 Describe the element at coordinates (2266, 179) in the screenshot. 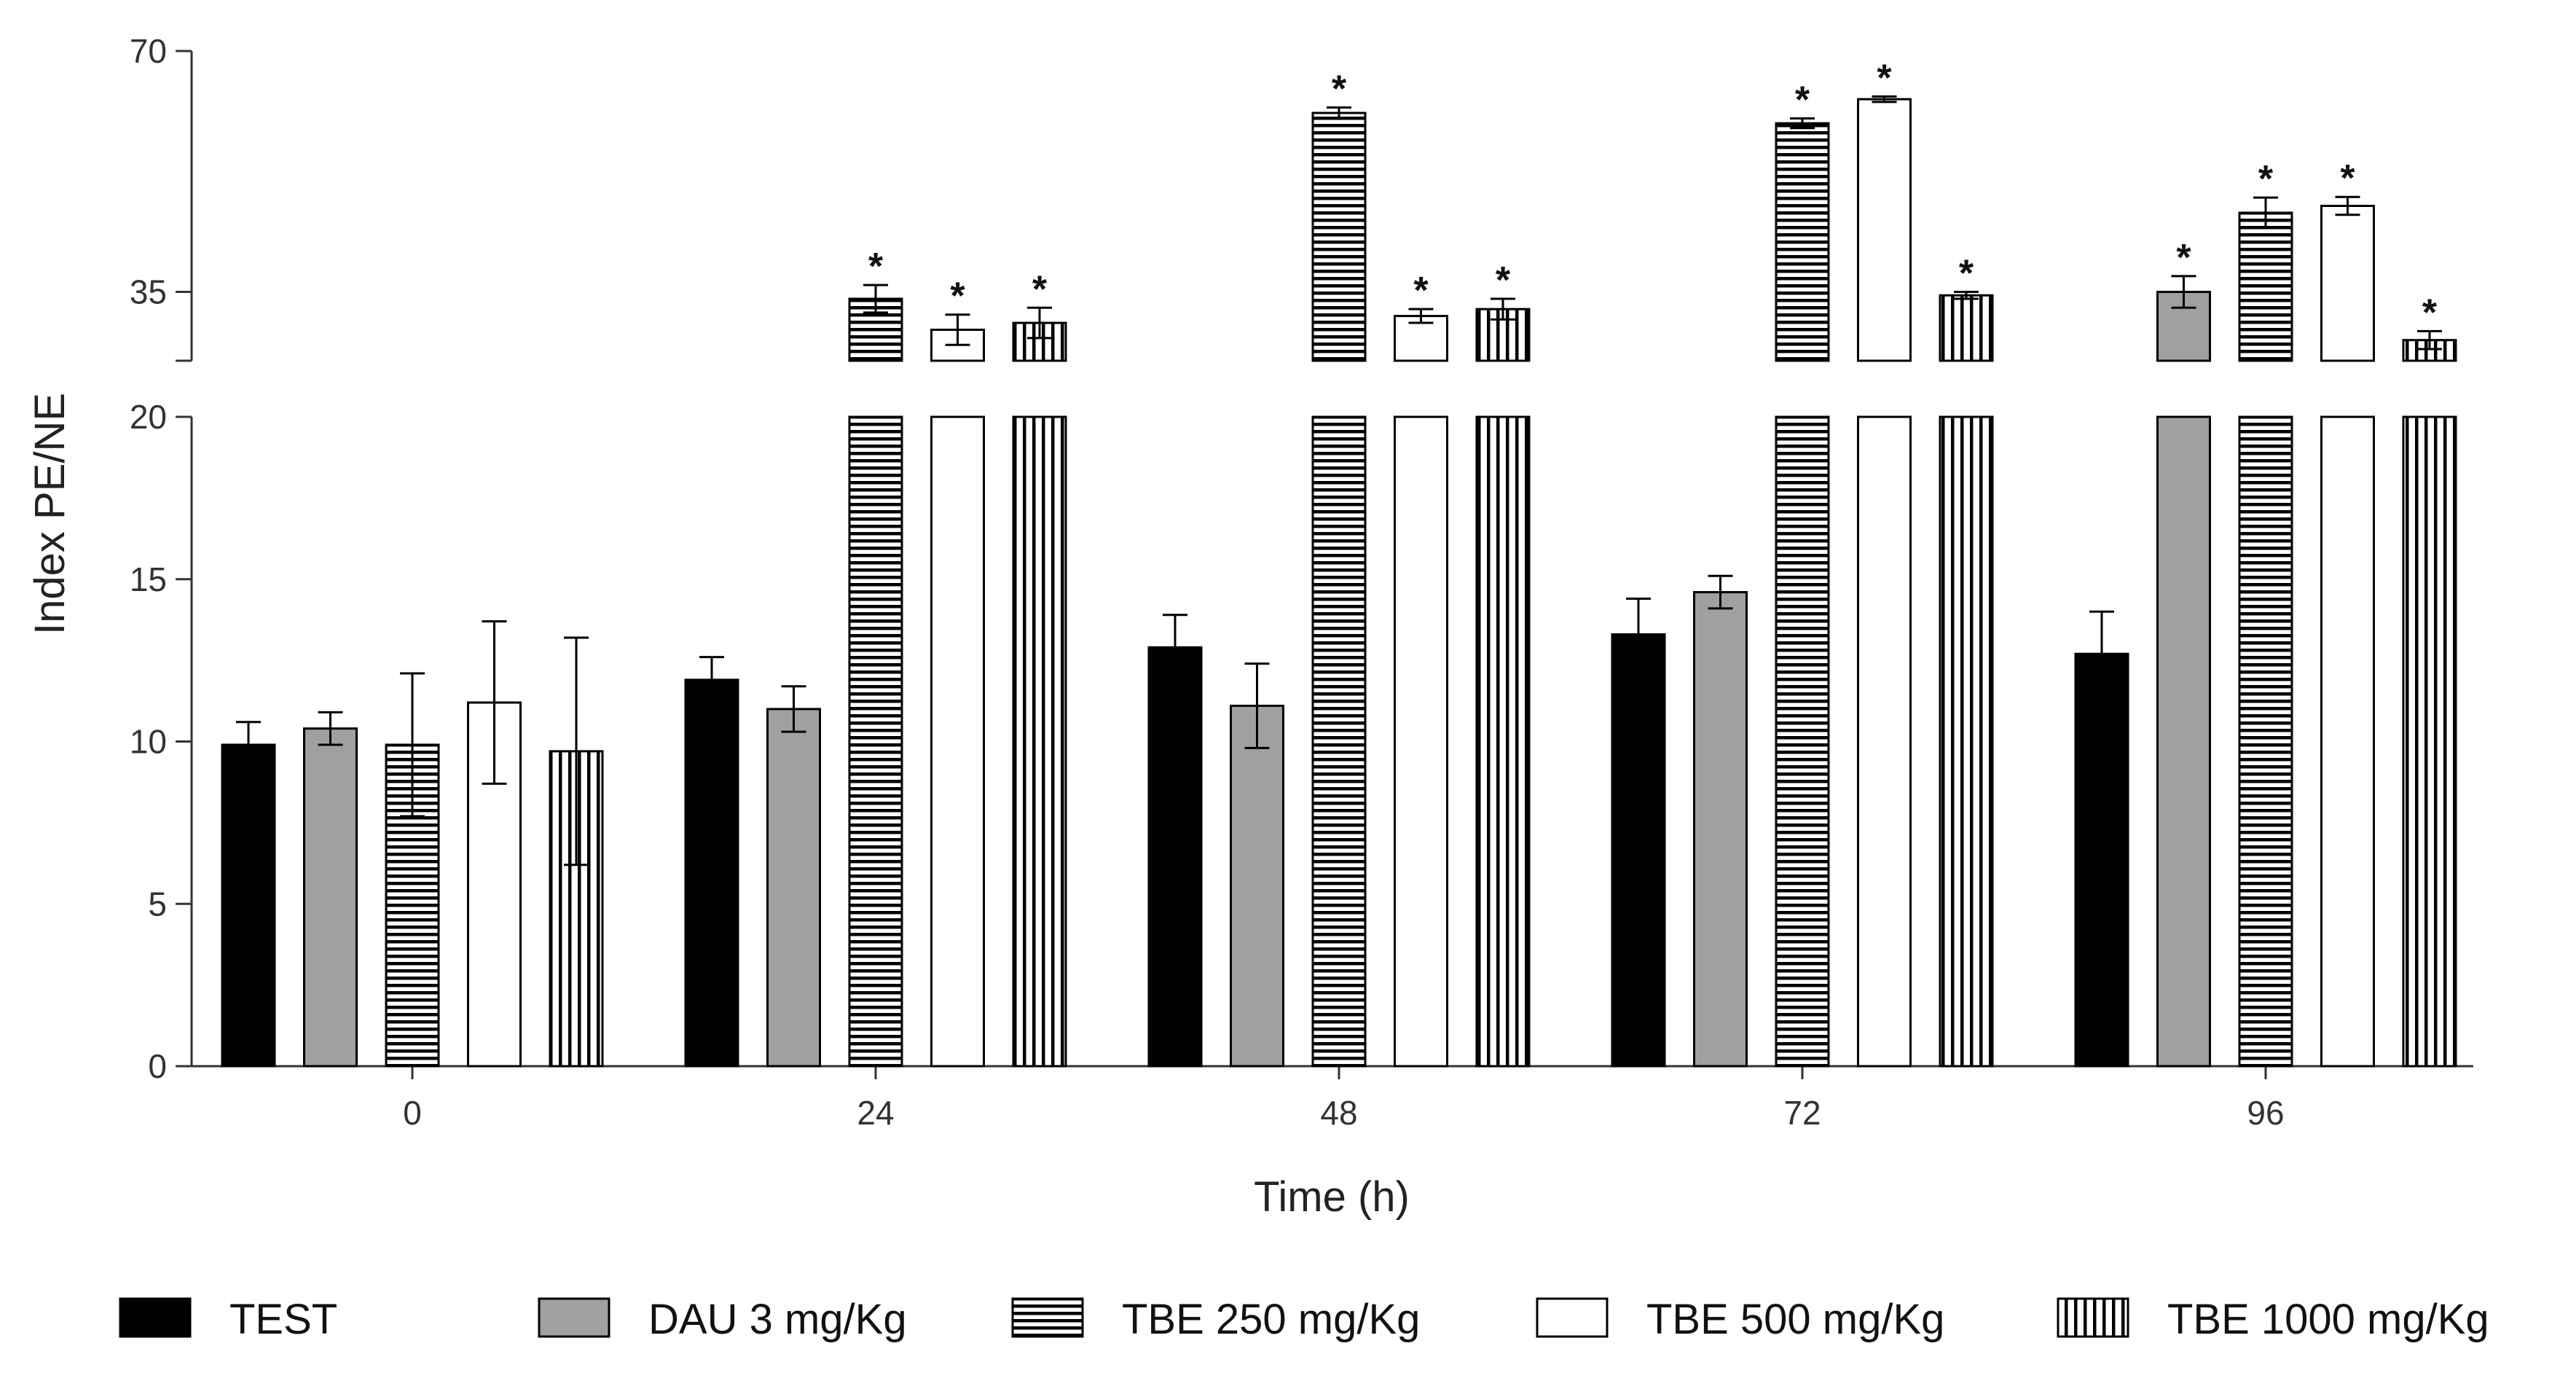

I see `bar-tbe-250-mg-kg-t96-significance-star: *` at that location.